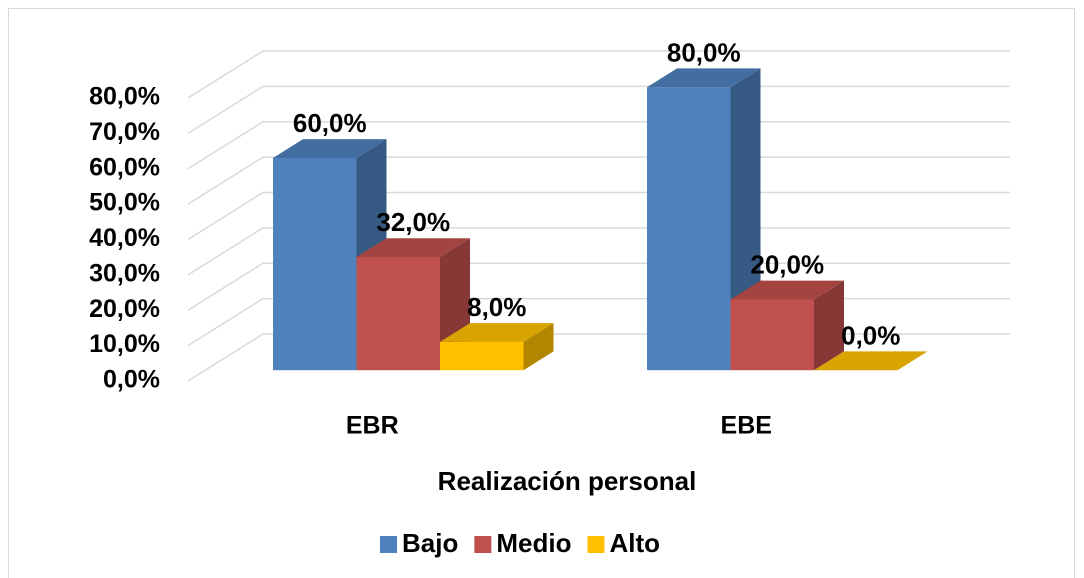  I want to click on legend-label: Medio, so click(533, 543).